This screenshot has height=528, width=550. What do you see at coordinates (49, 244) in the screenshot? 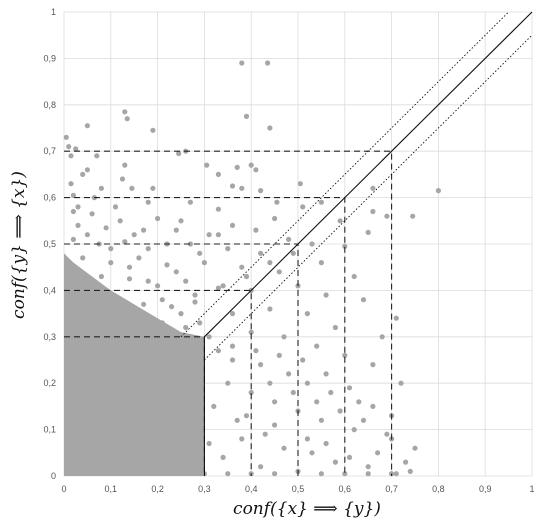
I see `y-axis-ticks: 0 0,1 0,2 0,3 0,4 0,5 0,6 0,7 0,8 0,9 1` at bounding box center [49, 244].